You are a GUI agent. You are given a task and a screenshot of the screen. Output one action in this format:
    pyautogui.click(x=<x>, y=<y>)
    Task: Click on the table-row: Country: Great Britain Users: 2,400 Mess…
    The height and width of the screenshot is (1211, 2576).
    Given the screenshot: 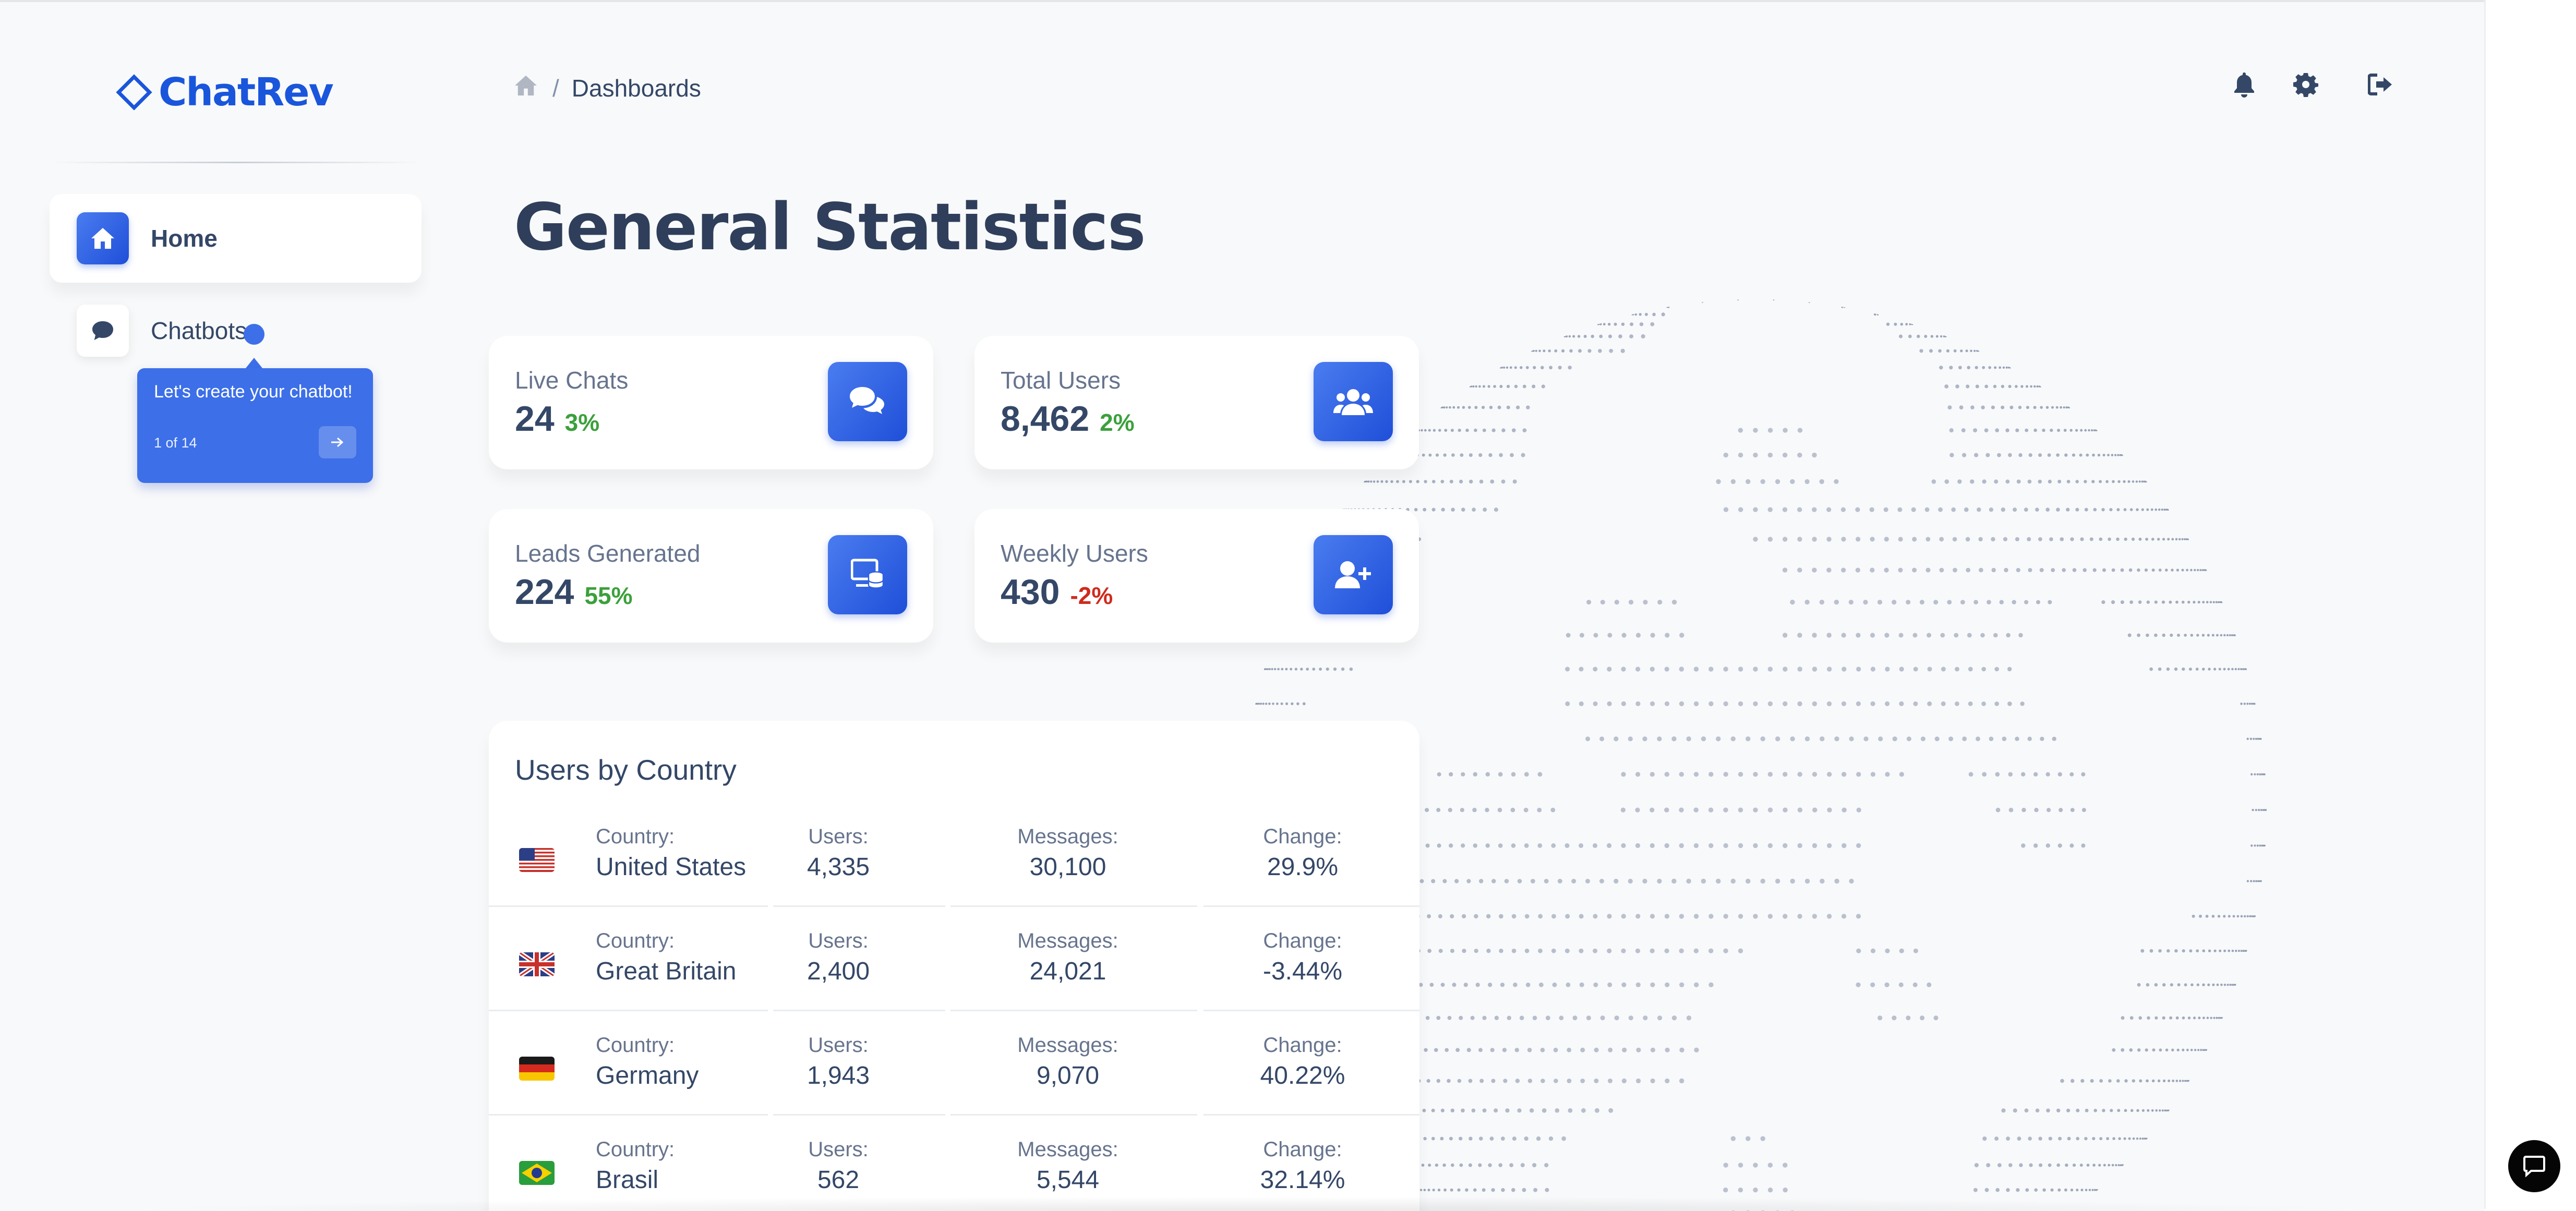 What is the action you would take?
    pyautogui.click(x=954, y=982)
    